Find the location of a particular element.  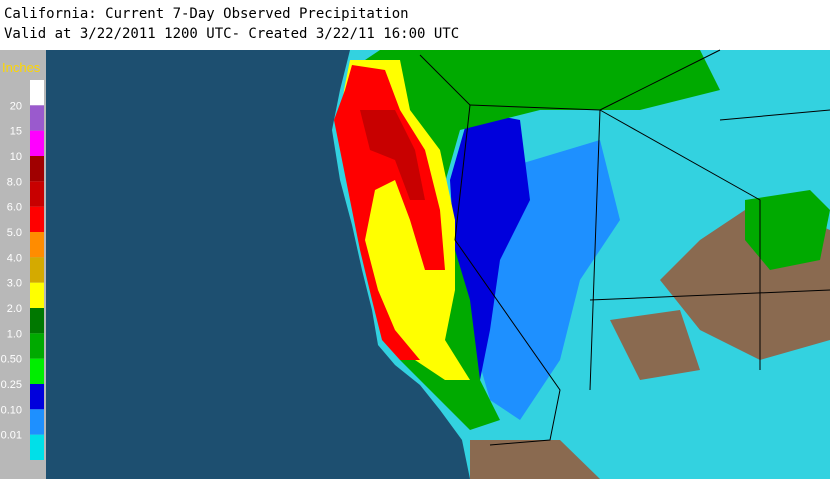

legend-label: 15 is located at coordinates (16, 132).